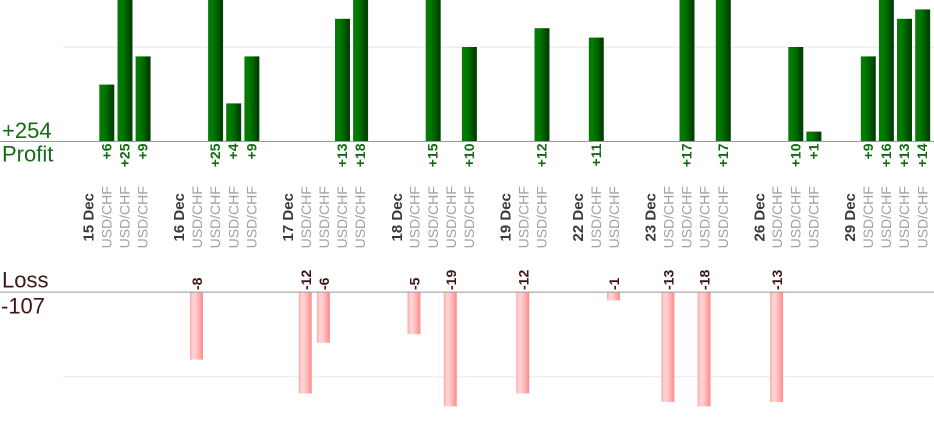  Describe the element at coordinates (106, 151) in the screenshot. I see `svg-text: +6` at that location.